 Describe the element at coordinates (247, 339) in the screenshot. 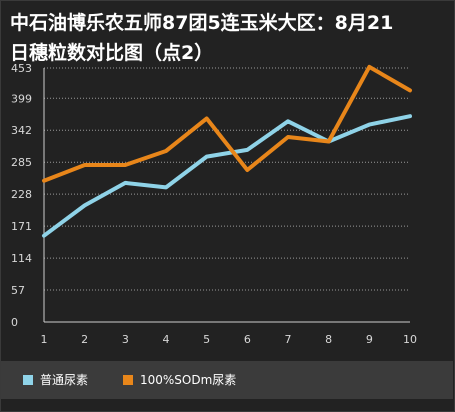

I see `x-tick-label: 6` at that location.